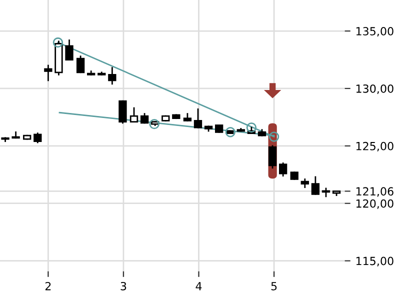  Describe the element at coordinates (375, 204) in the screenshot. I see `y-tick-label: 120,00` at that location.